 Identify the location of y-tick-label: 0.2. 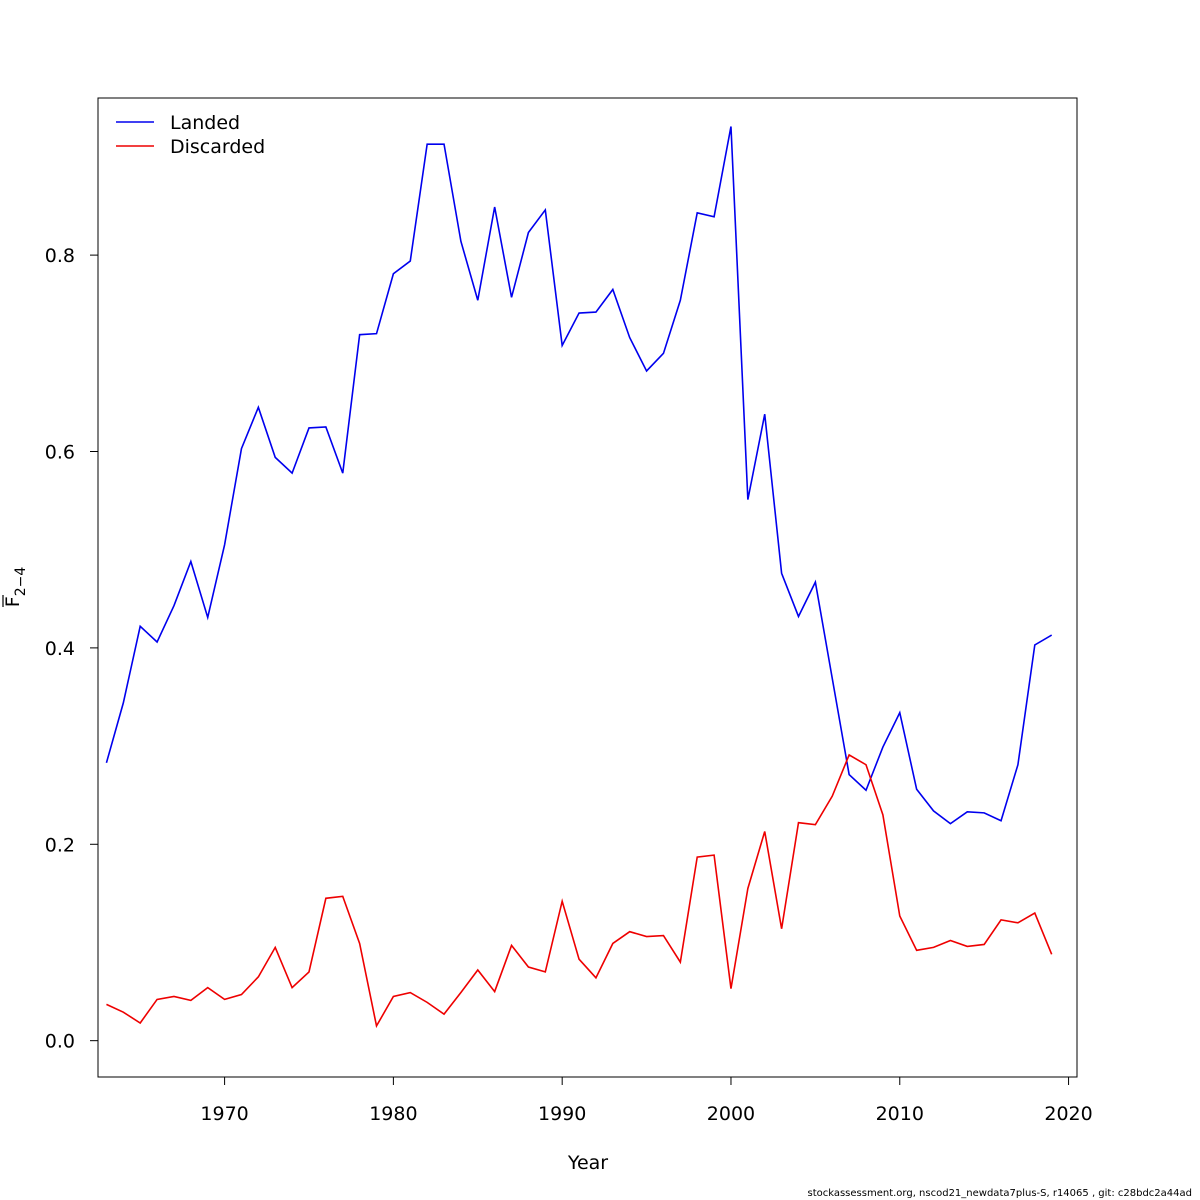
(60, 845).